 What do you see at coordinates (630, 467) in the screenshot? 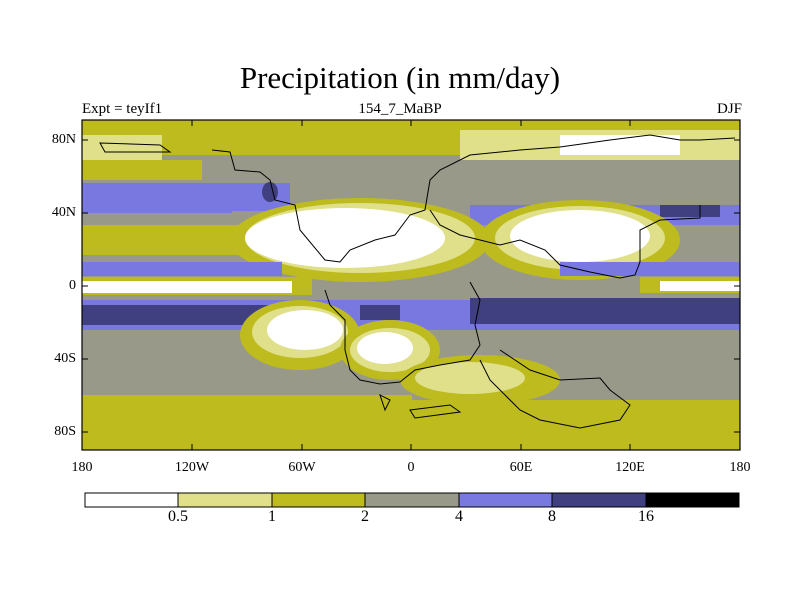
I see `x-label-120e: 120E` at bounding box center [630, 467].